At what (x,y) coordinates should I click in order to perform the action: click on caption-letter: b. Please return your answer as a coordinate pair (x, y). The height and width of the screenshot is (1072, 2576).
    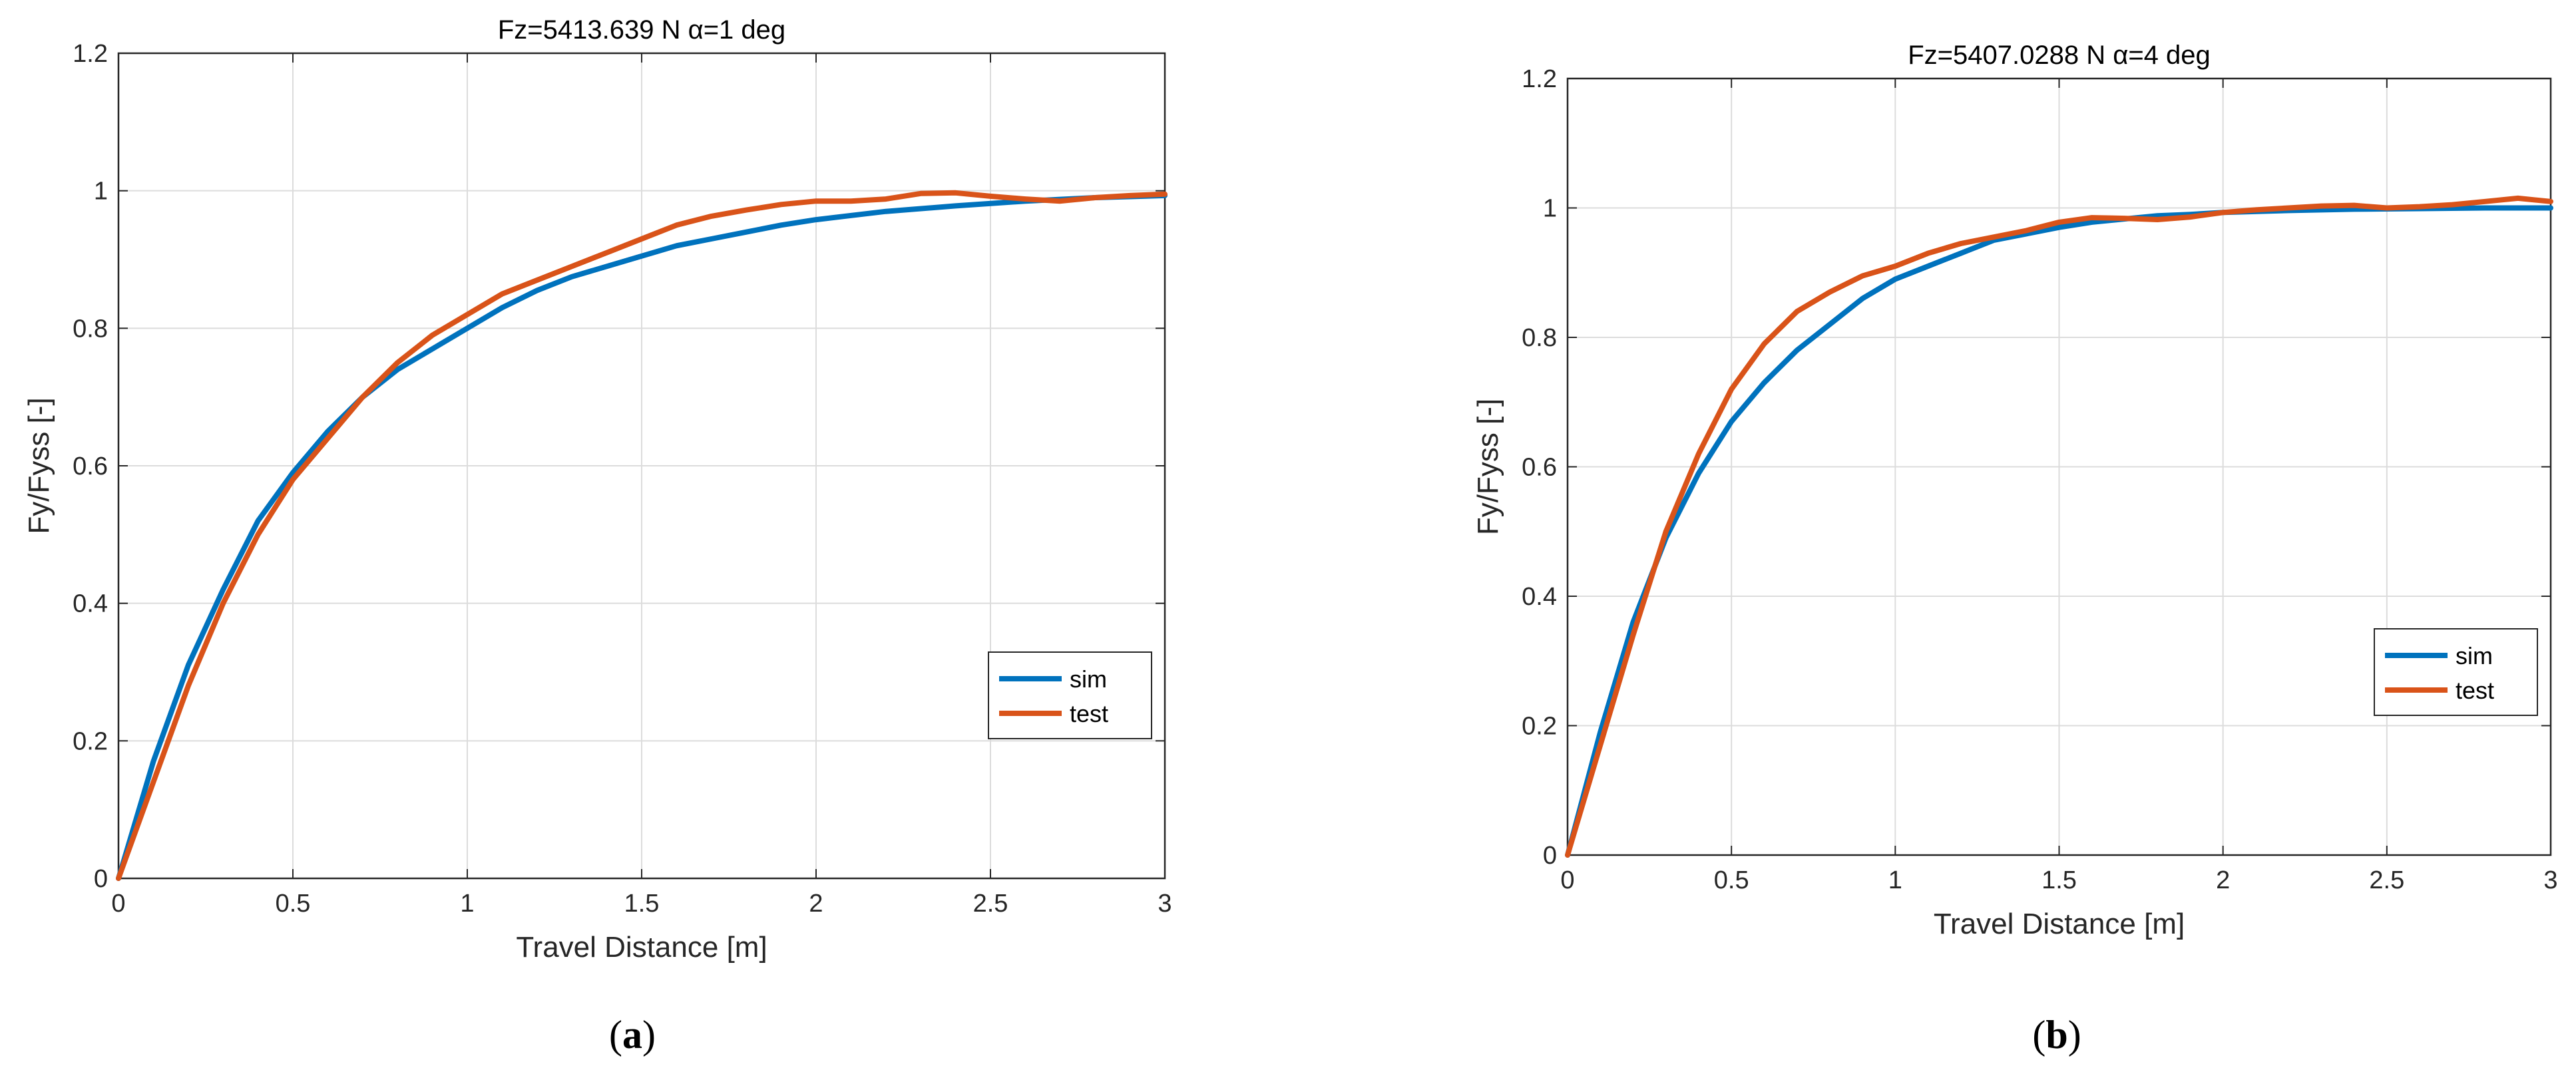
    Looking at the image, I should click on (2056, 1035).